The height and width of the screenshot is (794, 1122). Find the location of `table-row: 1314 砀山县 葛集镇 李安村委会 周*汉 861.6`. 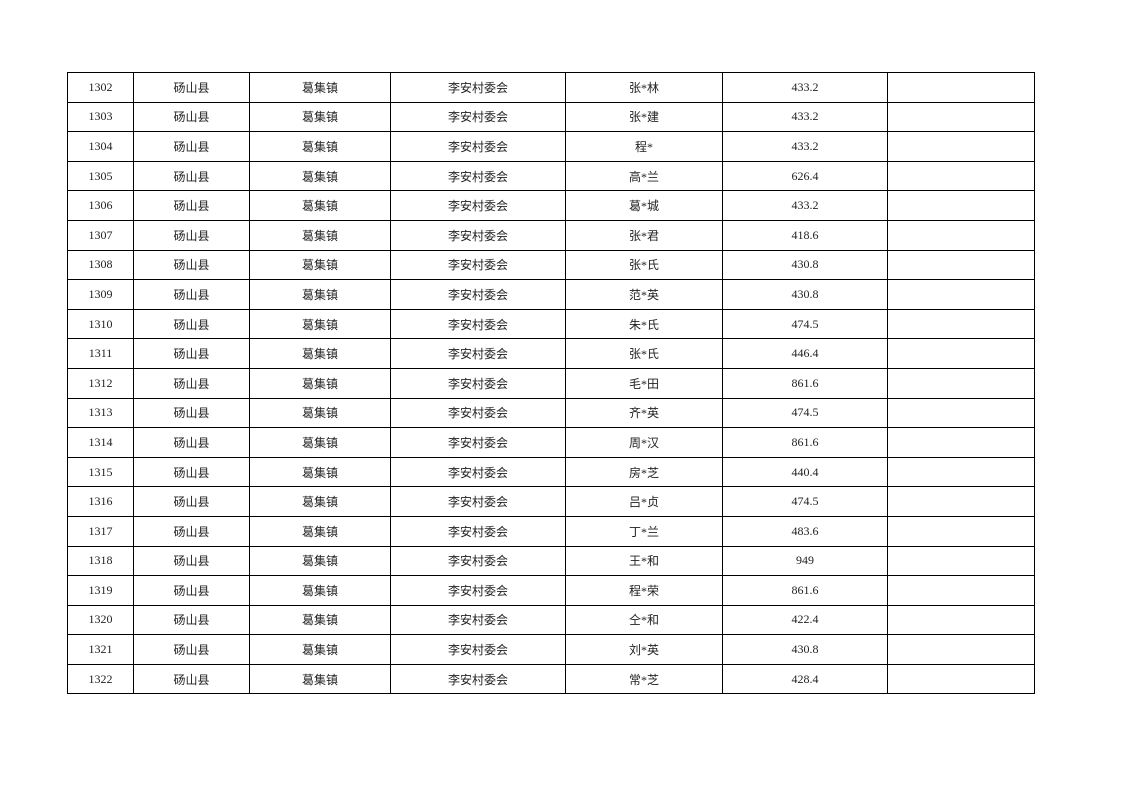

table-row: 1314 砀山县 葛集镇 李安村委会 周*汉 861.6 is located at coordinates (551, 442).